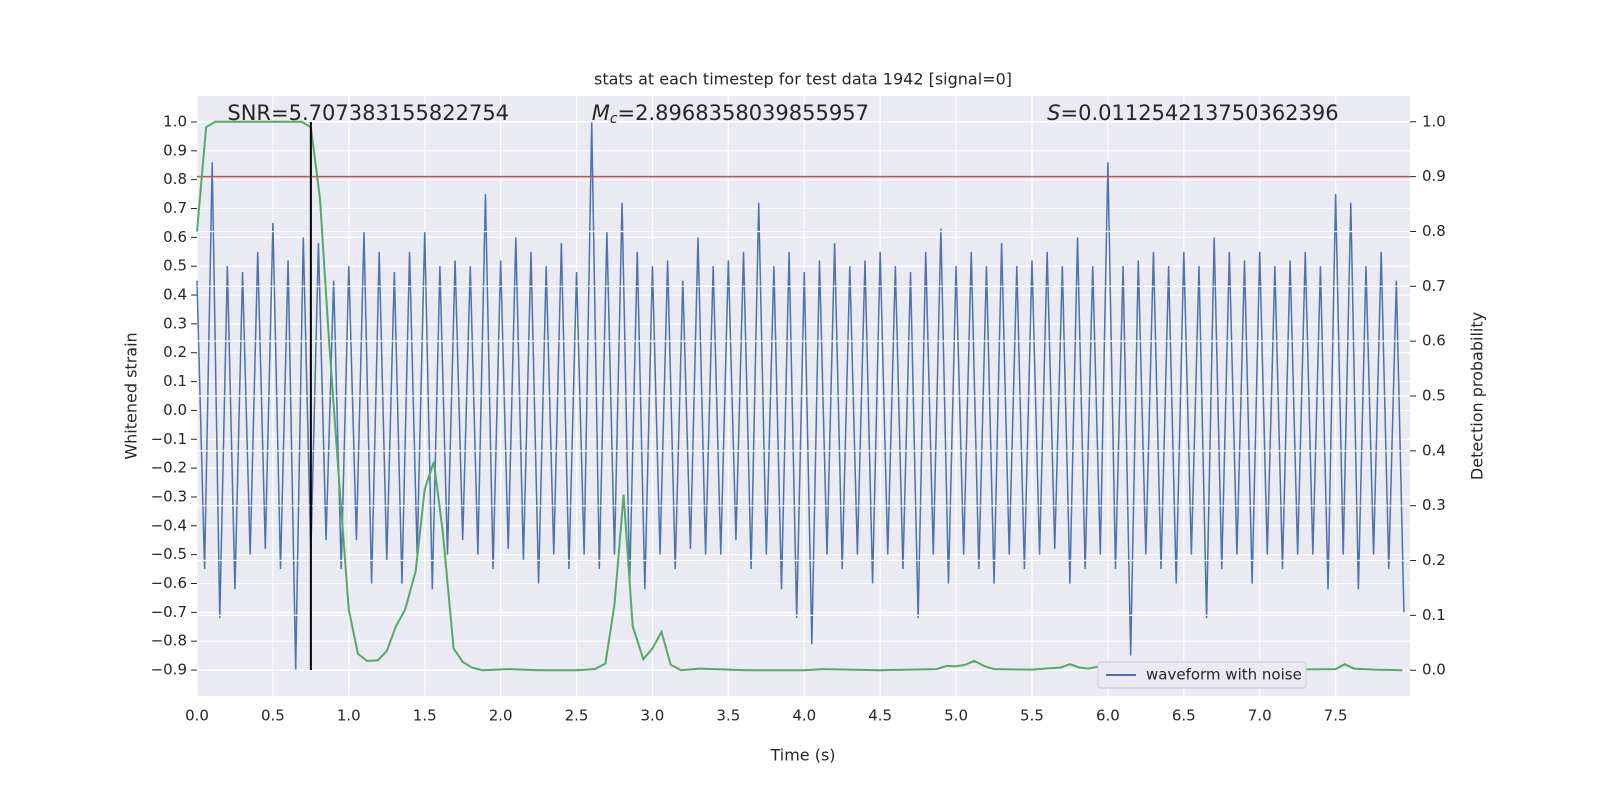  Describe the element at coordinates (169, 583) in the screenshot. I see `y-tick-label: −0.6` at that location.